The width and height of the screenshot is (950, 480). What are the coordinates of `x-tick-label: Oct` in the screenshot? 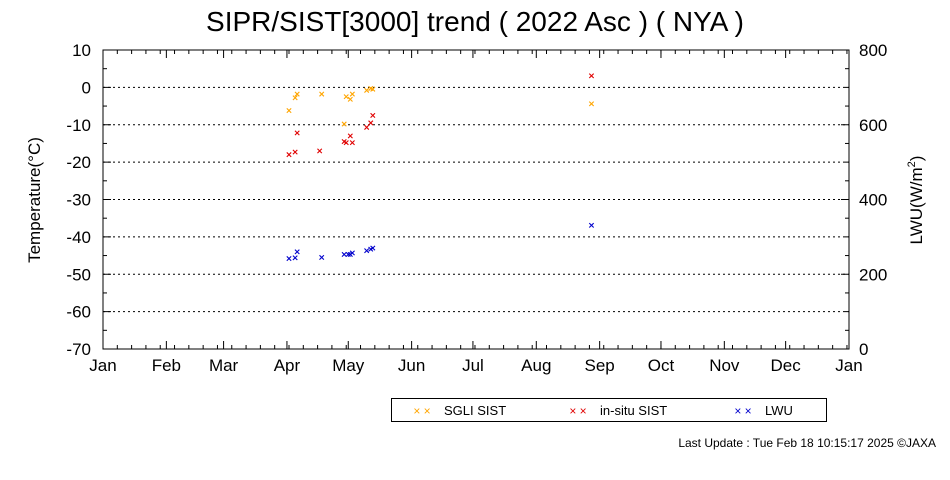 It's located at (661, 365).